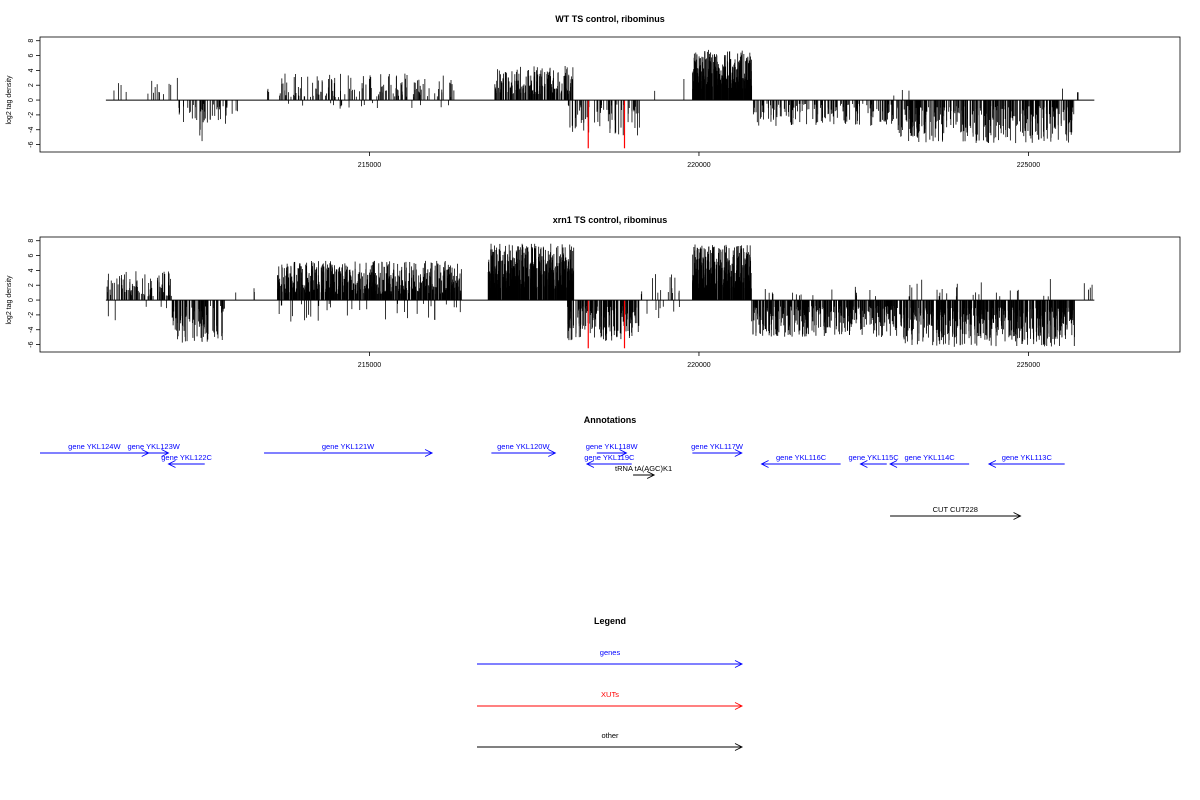  I want to click on panel-xrn1-ylabel: log2 tag density, so click(9, 300).